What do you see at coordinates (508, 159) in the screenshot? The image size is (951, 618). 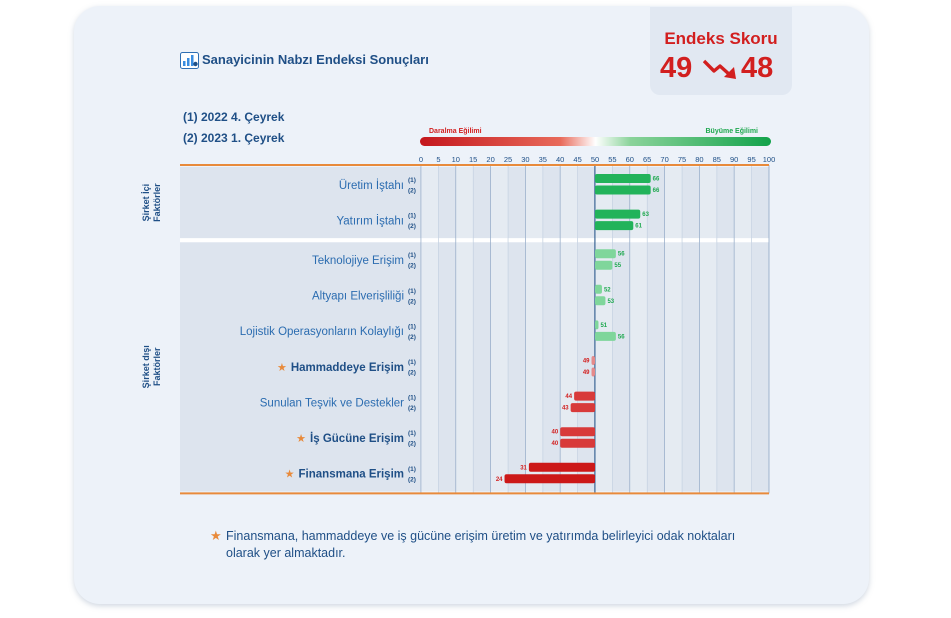 I see `x-tick-label: 25` at bounding box center [508, 159].